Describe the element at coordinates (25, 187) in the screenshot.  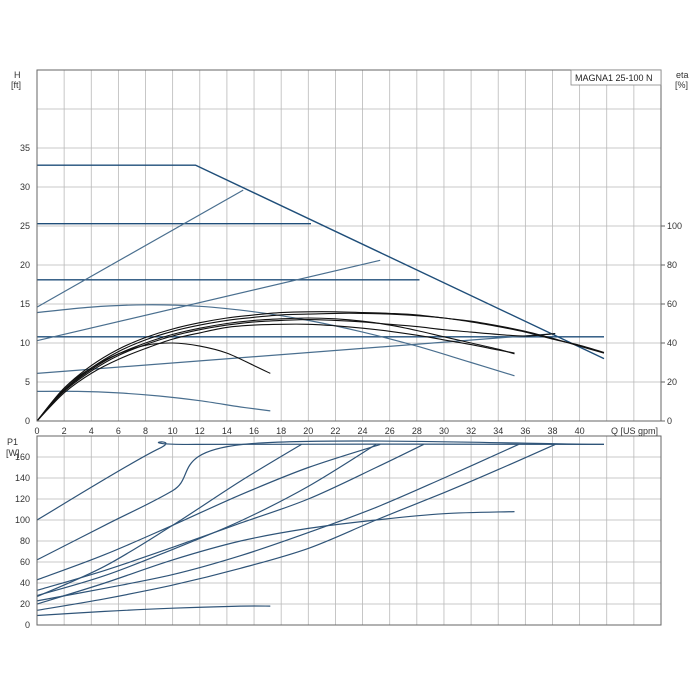
I see `y-tick-label: 30` at that location.